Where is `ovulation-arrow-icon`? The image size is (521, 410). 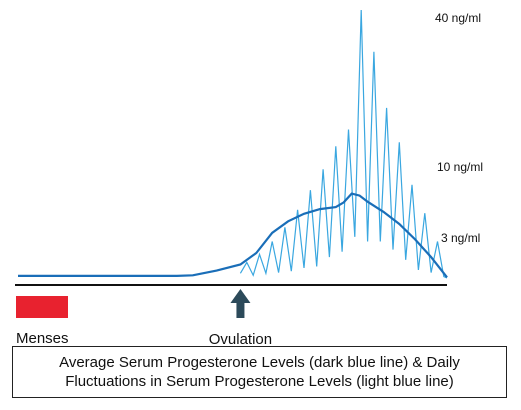 ovulation-arrow-icon is located at coordinates (240, 303).